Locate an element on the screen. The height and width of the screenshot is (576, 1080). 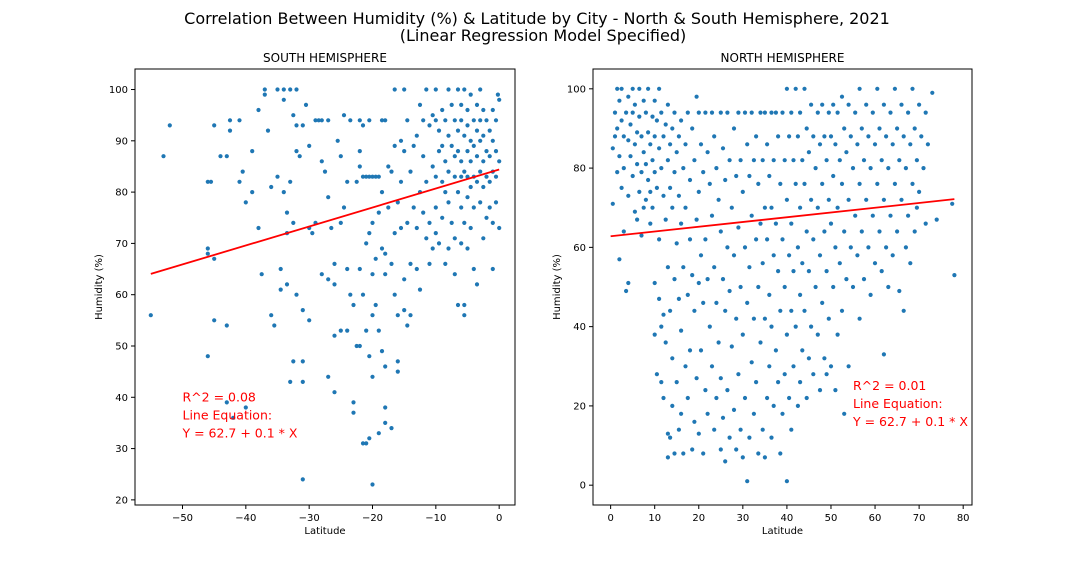
y-tick-label: 30 is located at coordinates (121, 449).